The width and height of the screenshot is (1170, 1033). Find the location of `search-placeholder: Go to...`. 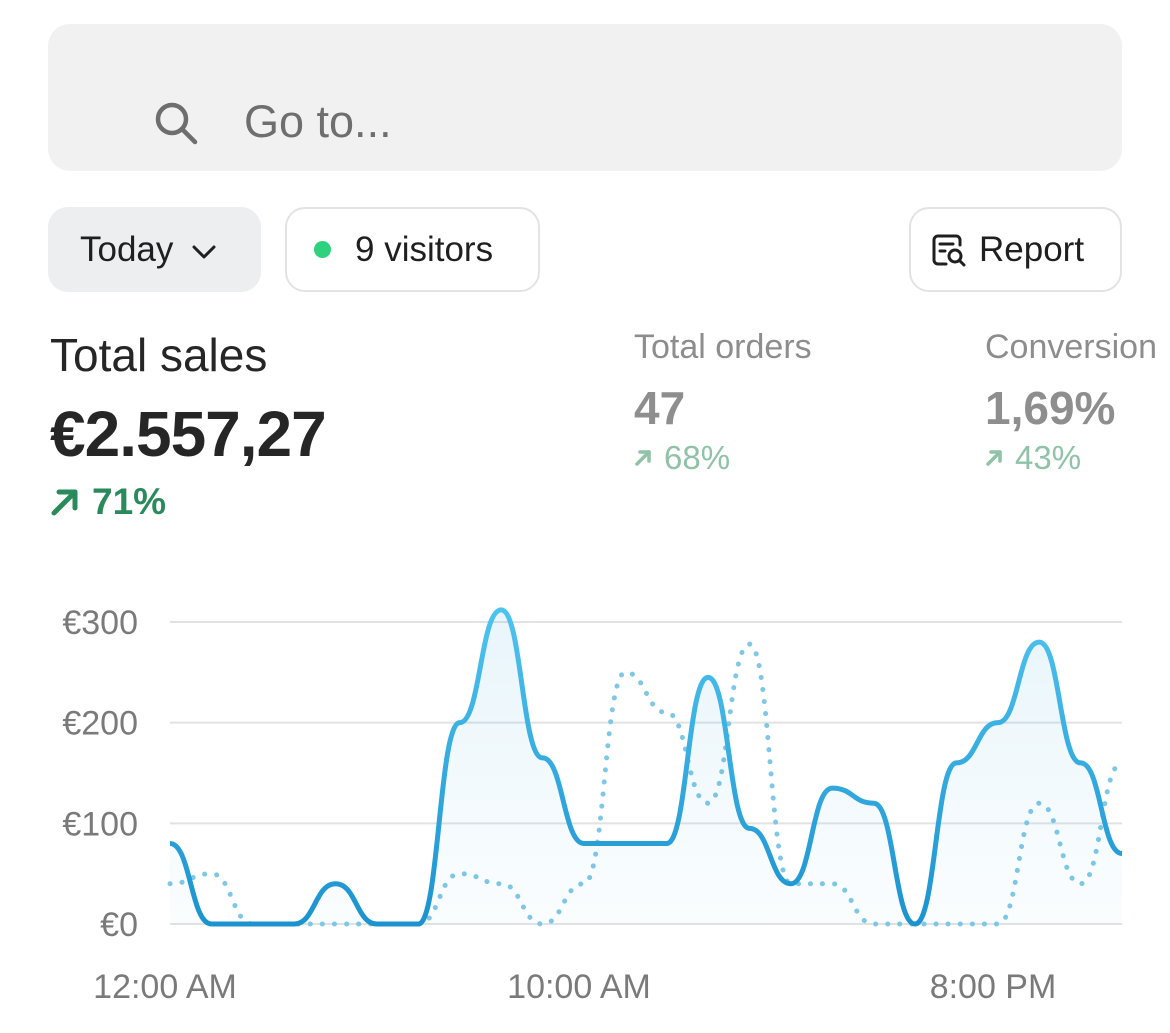

search-placeholder: Go to... is located at coordinates (318, 121).